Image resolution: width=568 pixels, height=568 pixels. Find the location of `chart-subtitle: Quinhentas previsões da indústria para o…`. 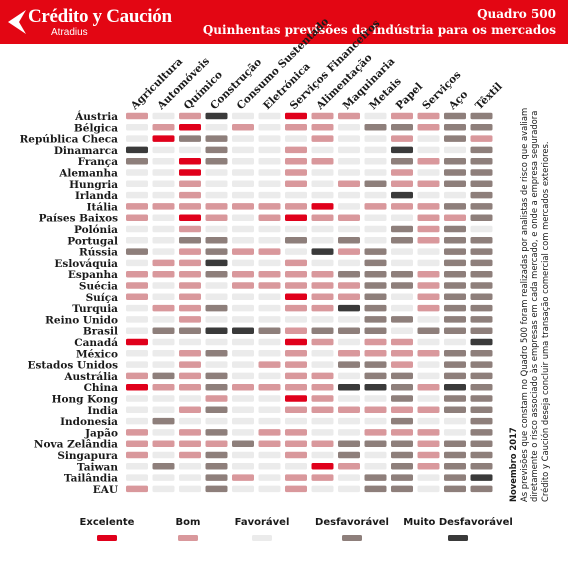

chart-subtitle: Quinhentas previsões da indústria para o… is located at coordinates (379, 30).